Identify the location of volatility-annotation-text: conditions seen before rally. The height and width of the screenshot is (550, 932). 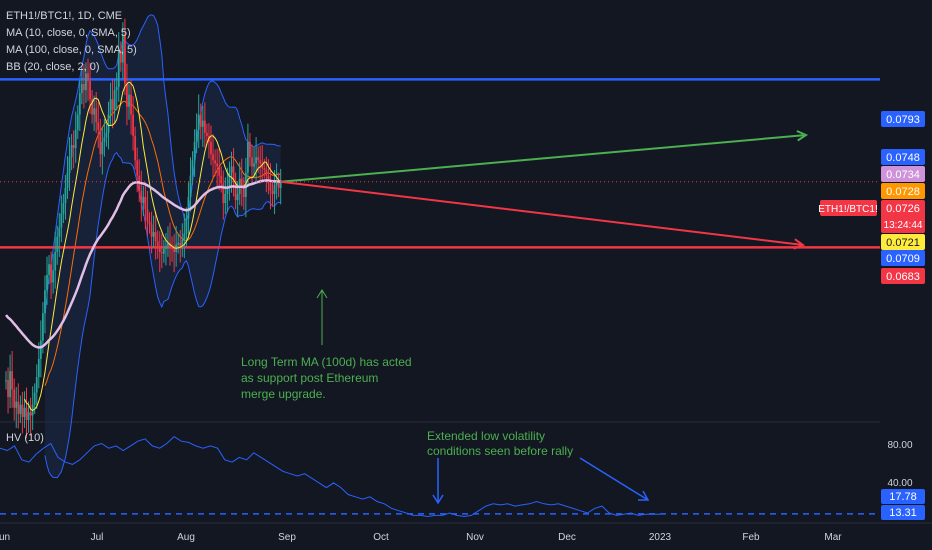
(500, 451).